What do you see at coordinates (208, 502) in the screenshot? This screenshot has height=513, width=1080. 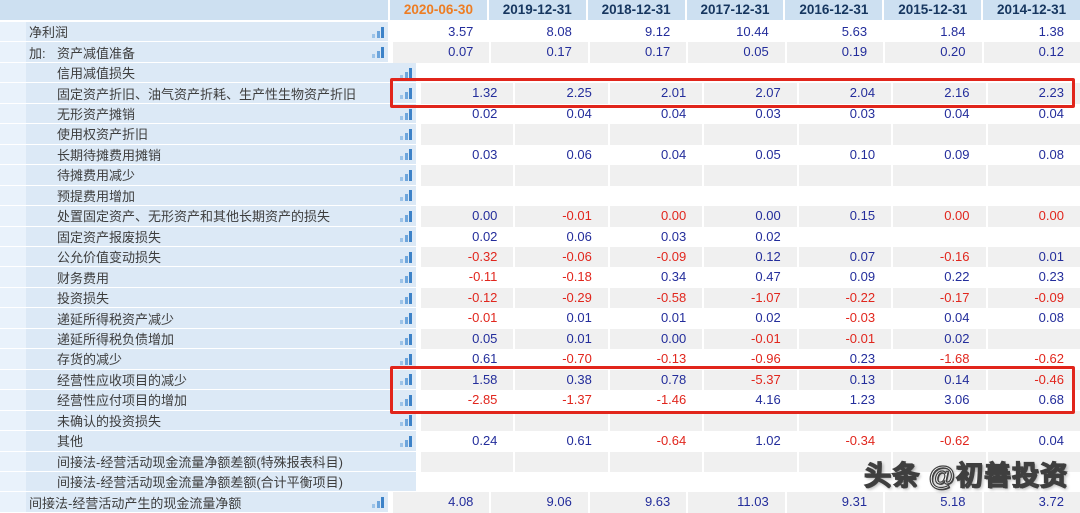 I see `row-label: 间接法-经营活动产生的现金流量净额` at bounding box center [208, 502].